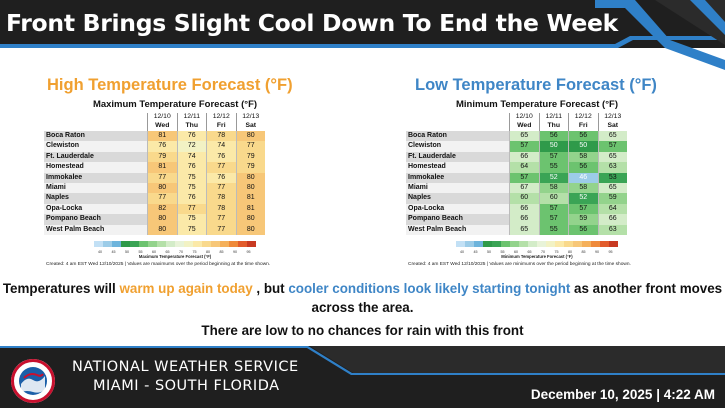  I want to click on scale-label: Minimum Temperature Forecast (°F), so click(537, 256).